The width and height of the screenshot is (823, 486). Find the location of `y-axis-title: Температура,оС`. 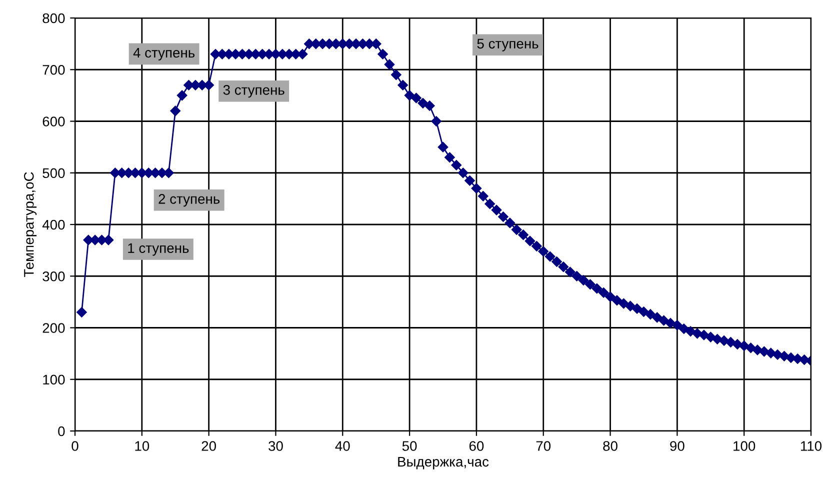

y-axis-title: Температура,оС is located at coordinates (30, 225).